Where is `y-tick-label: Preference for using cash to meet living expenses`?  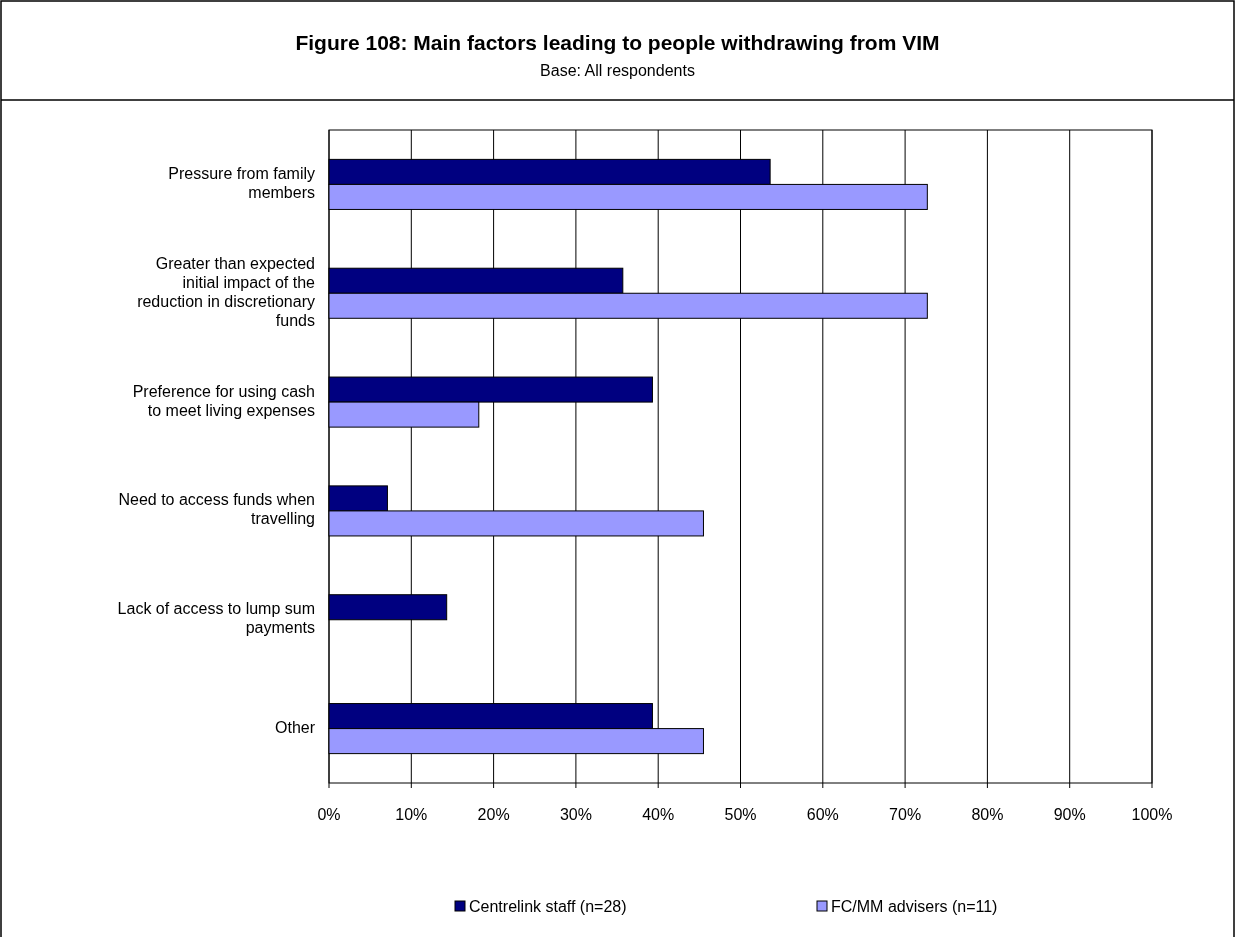
y-tick-label: Preference for using cash to meet living expenses is located at coordinates (223, 400).